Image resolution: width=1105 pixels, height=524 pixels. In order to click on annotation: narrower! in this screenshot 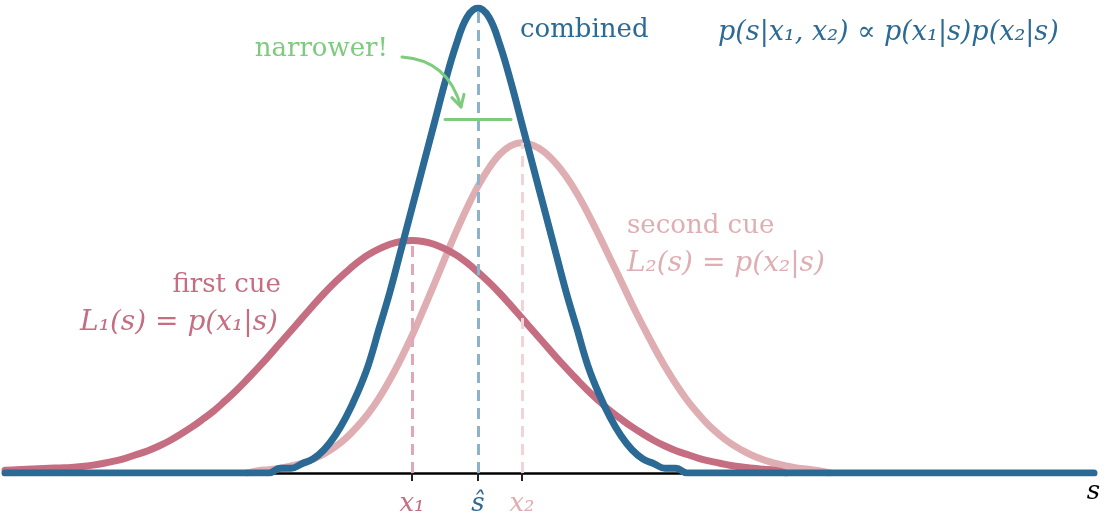, I will do `click(321, 47)`.